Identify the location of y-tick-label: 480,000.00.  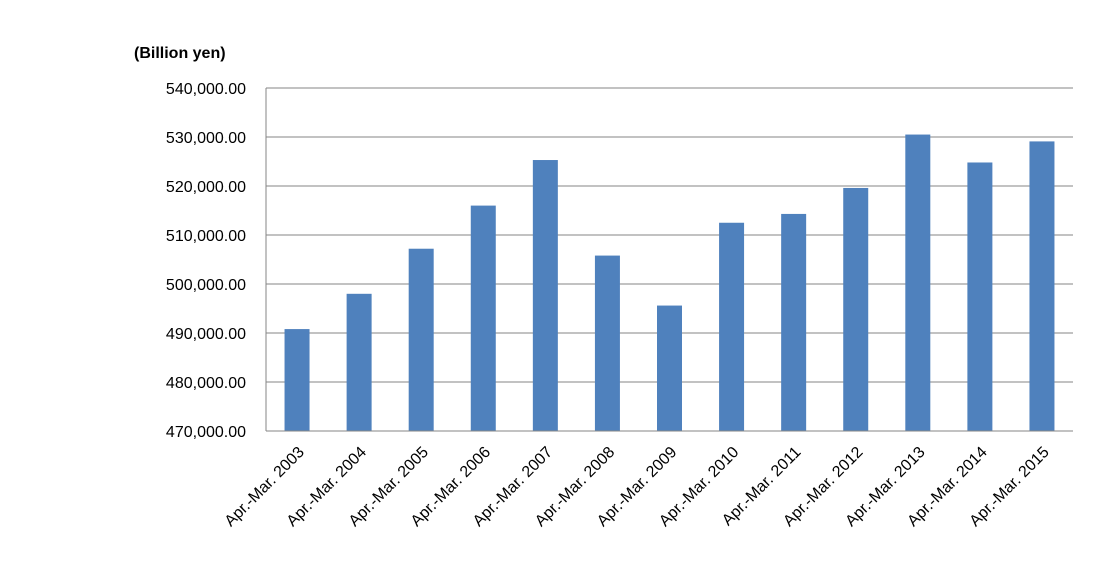
(206, 383).